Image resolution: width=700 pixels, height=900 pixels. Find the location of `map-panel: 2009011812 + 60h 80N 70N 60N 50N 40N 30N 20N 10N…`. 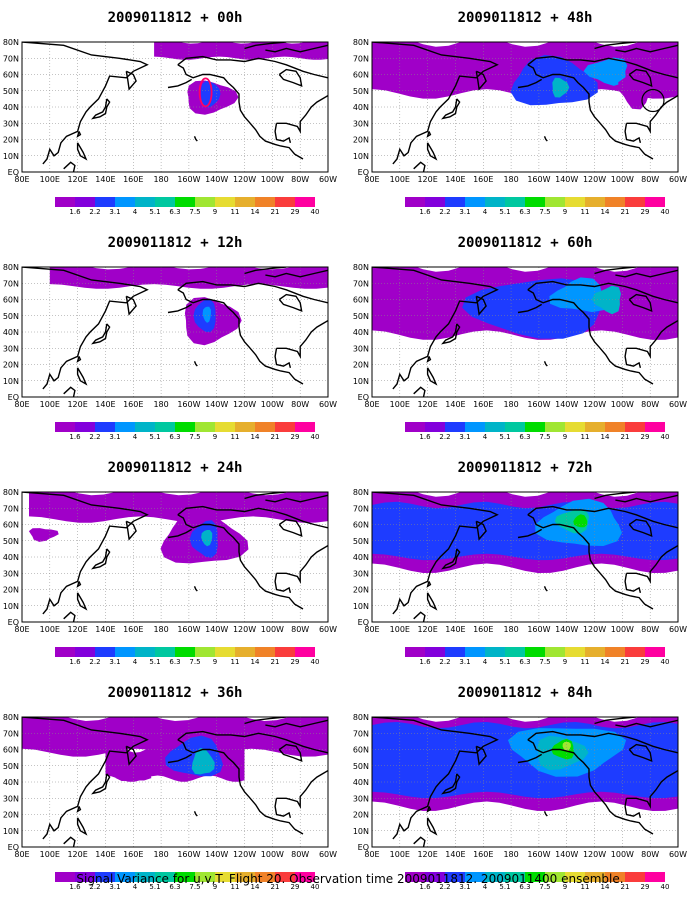

map-panel: 2009011812 + 60h 80N 70N 60N 50N 40N 30N 20N 10N… is located at coordinates (525, 337).